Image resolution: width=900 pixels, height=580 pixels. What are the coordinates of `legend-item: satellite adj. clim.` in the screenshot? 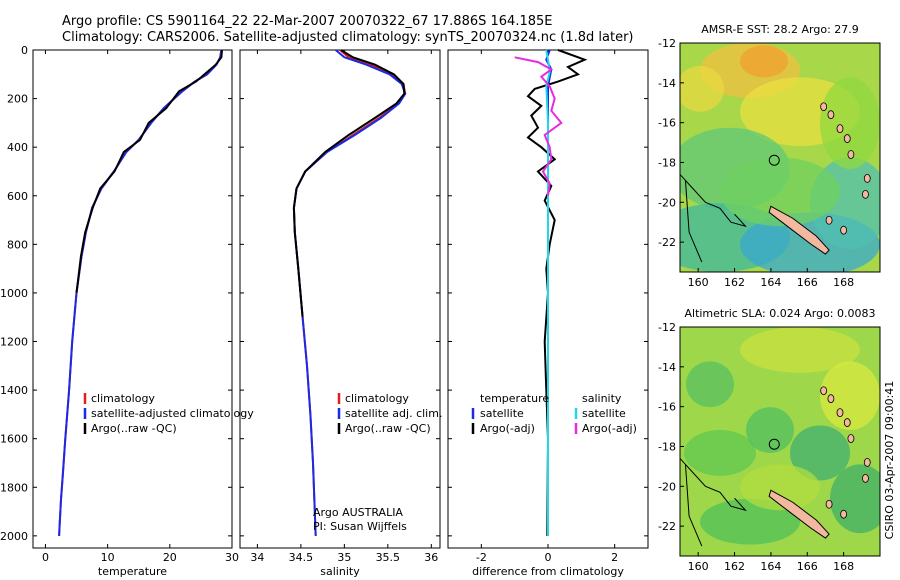 It's located at (393, 413).